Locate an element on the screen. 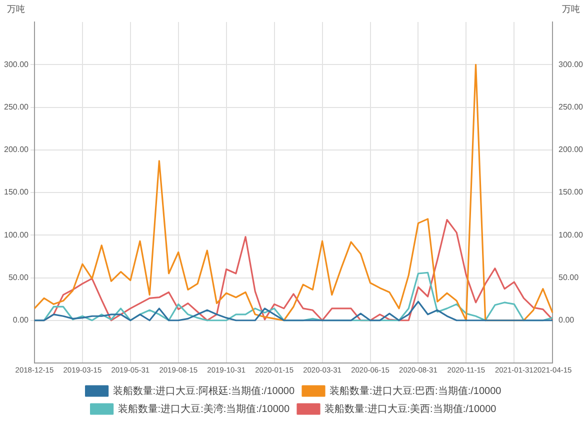 This screenshot has width=587, height=428. y-axis-title: 万吨 is located at coordinates (16, 9).